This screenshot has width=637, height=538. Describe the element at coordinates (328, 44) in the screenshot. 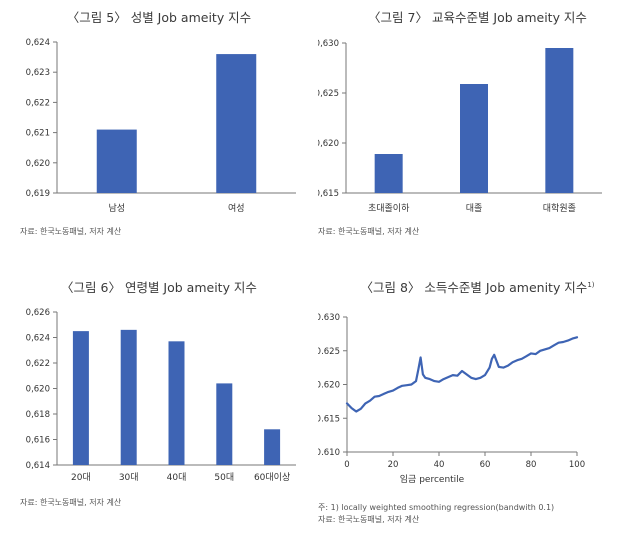

I see `y-tick-label-fig7: 0,630` at that location.